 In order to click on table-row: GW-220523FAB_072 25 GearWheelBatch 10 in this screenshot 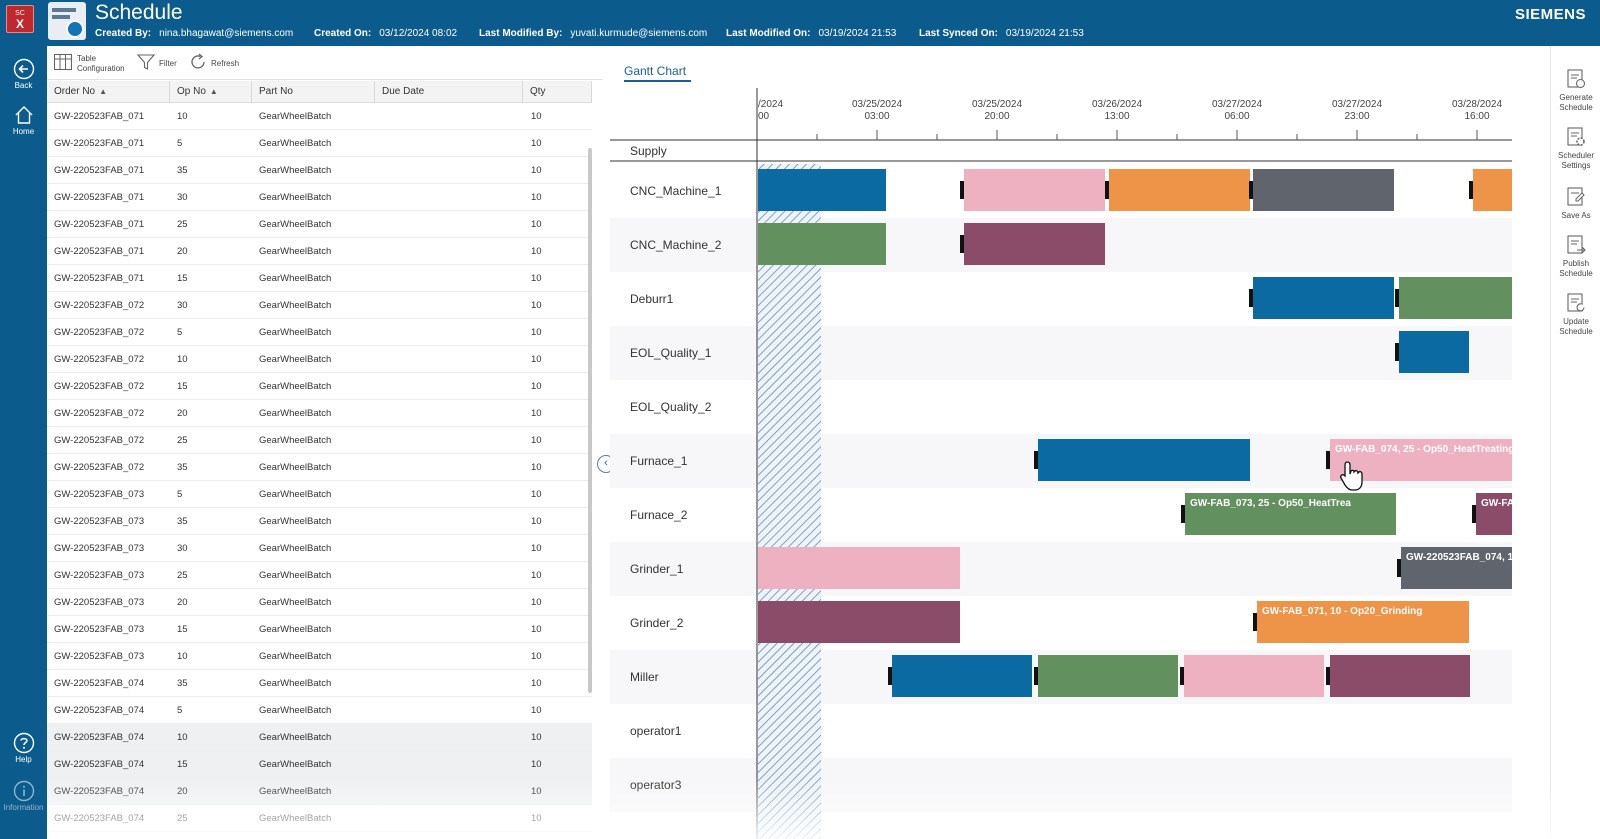, I will do `click(319, 440)`.